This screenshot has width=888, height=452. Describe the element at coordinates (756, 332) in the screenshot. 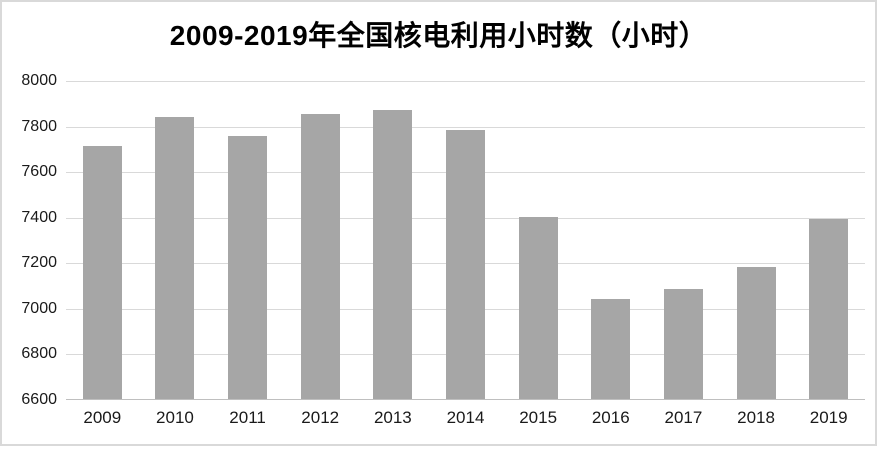

I see `bar-2018` at that location.